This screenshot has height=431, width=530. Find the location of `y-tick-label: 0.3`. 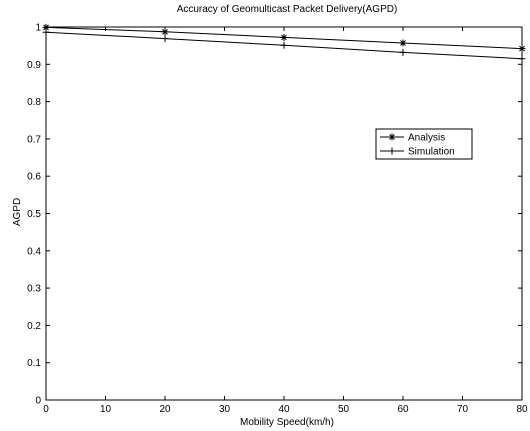

y-tick-label: 0.3 is located at coordinates (34, 289).